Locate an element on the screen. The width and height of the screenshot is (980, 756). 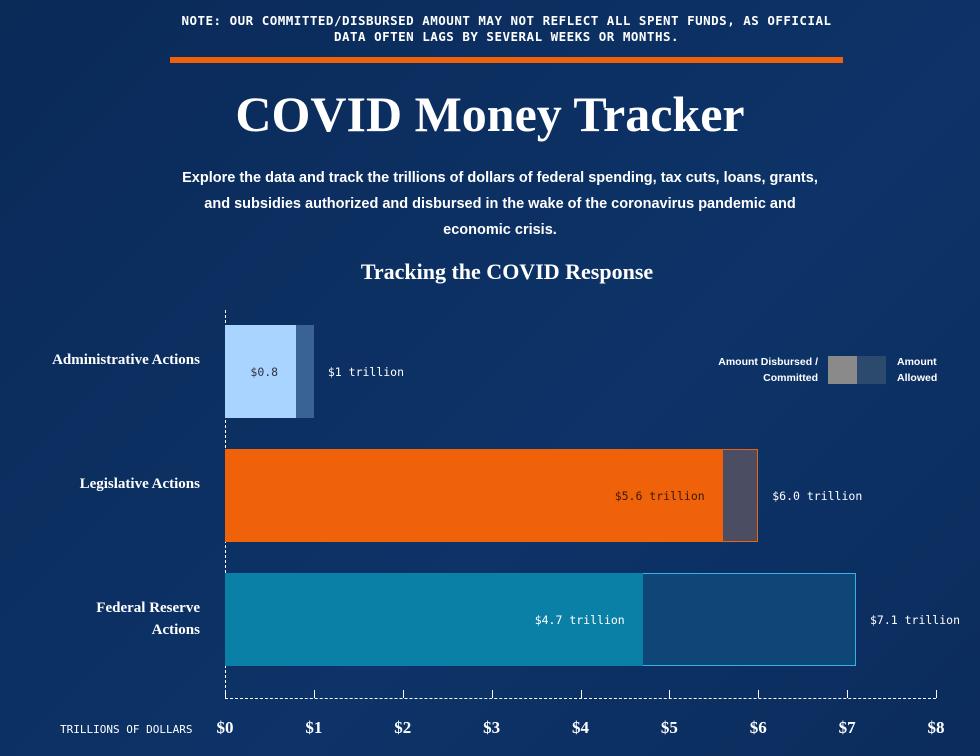
value-label: $7.1 trillion is located at coordinates (915, 620).